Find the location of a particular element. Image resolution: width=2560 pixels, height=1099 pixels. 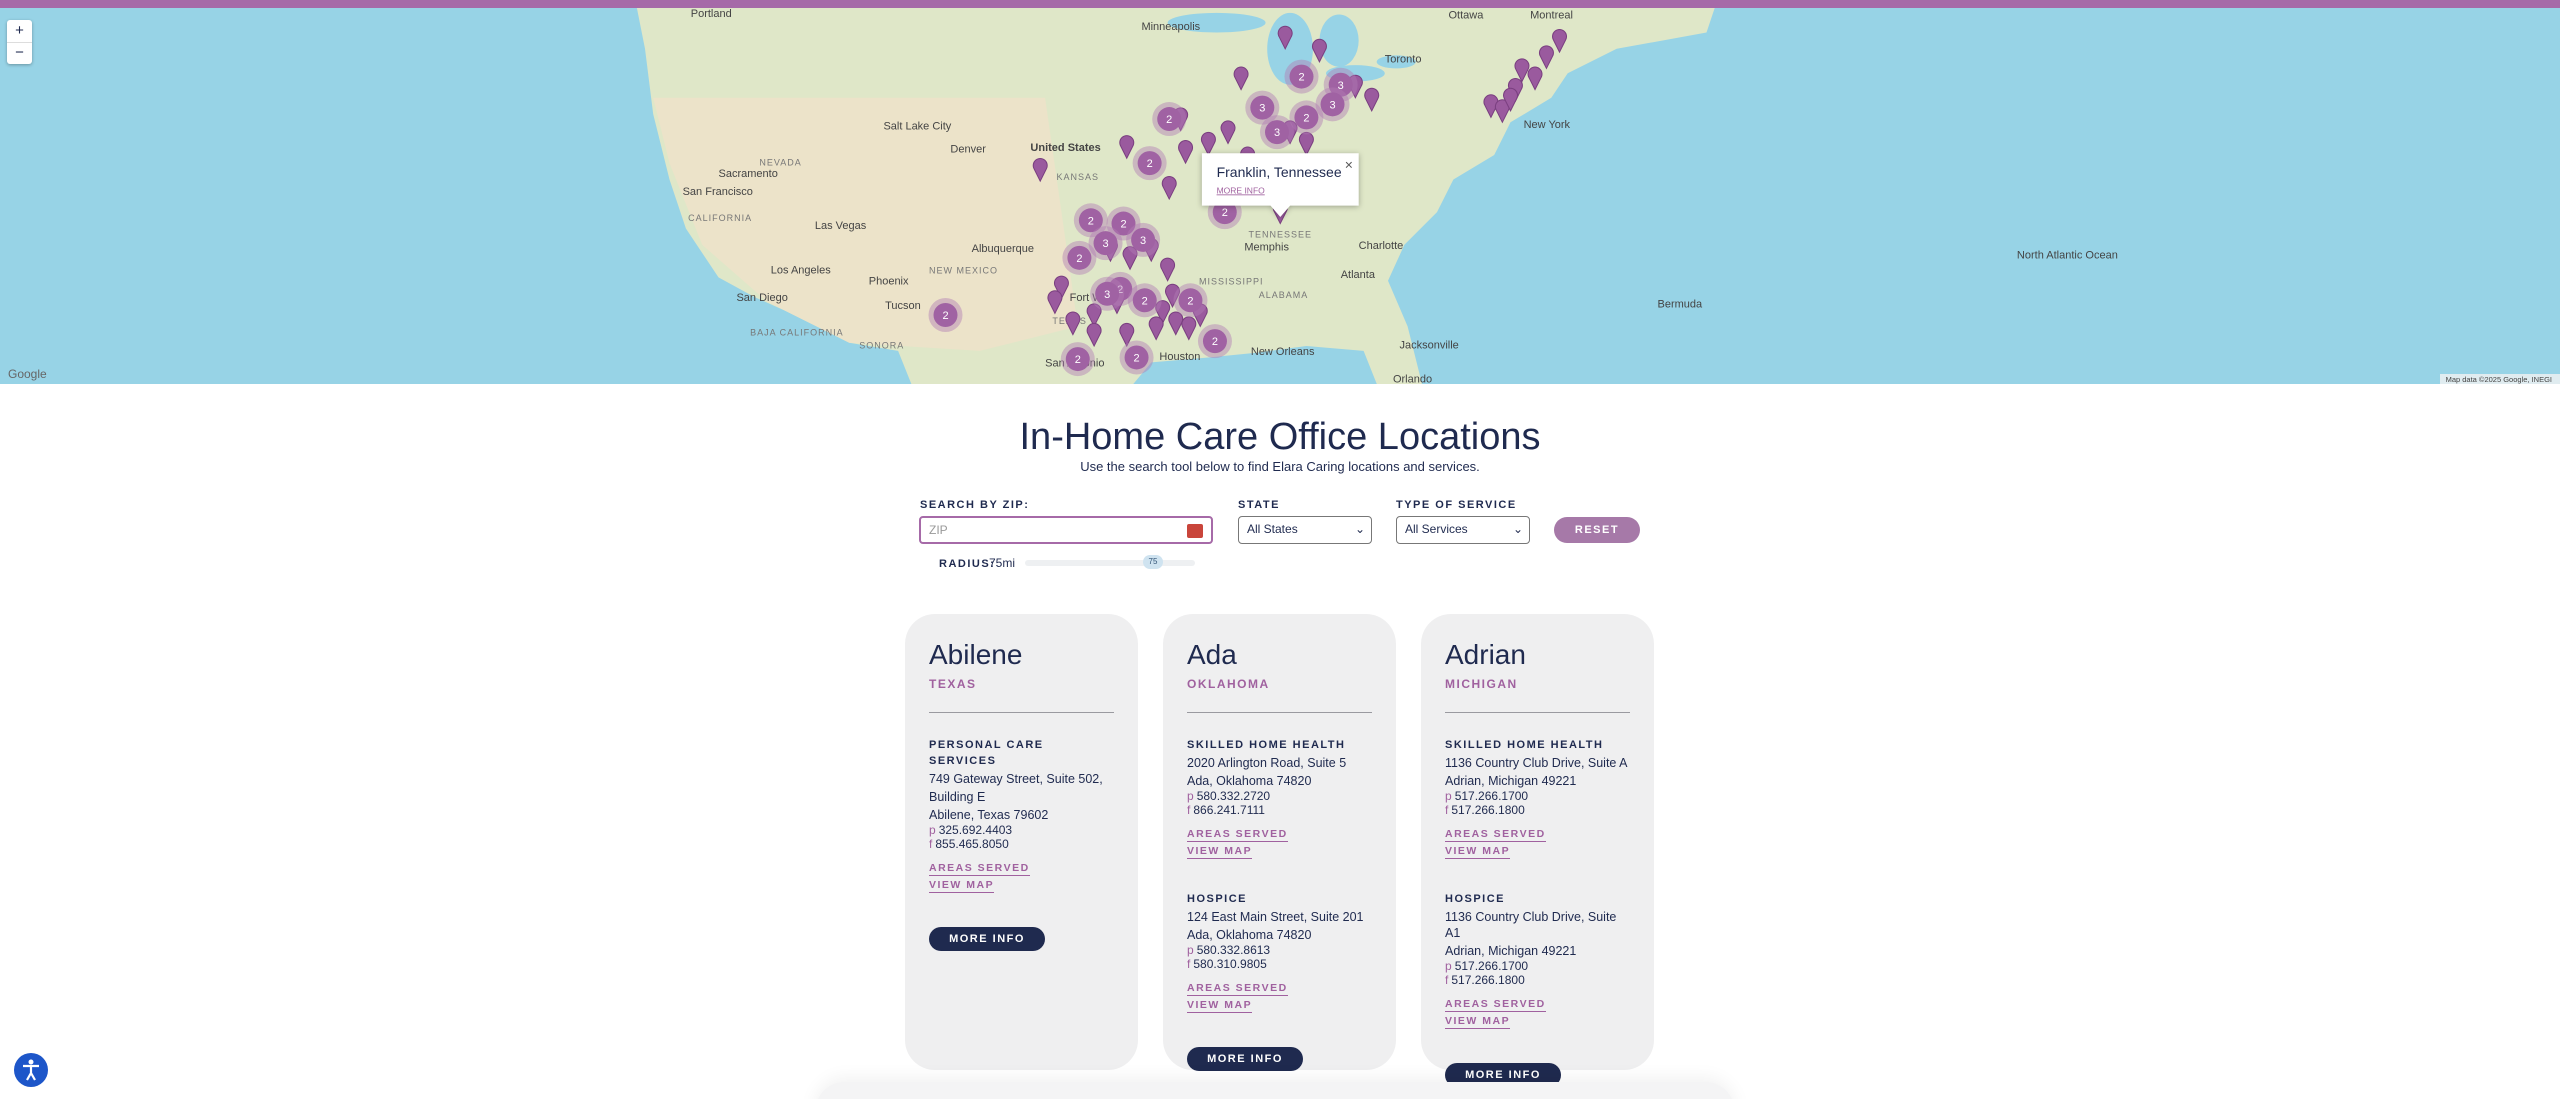

fax: f 866.241.7111 is located at coordinates (1279, 810).